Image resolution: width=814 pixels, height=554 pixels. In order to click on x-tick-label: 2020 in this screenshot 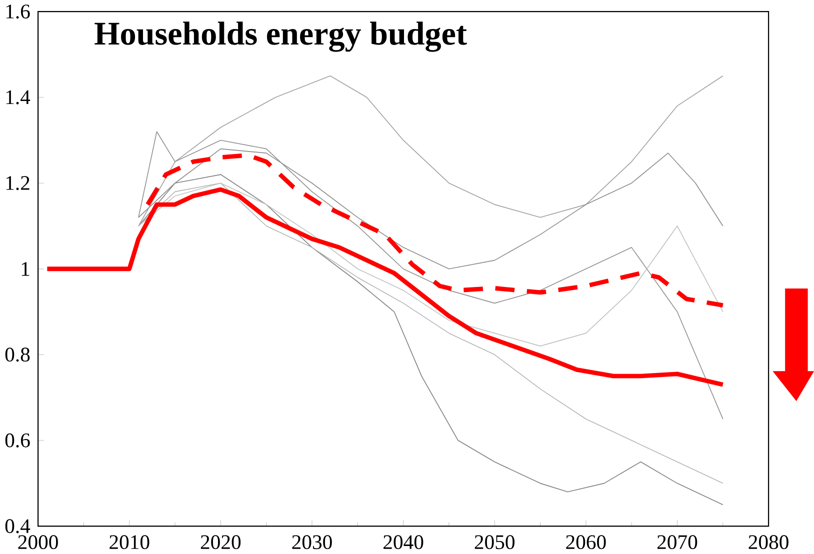, I will do `click(220, 542)`.